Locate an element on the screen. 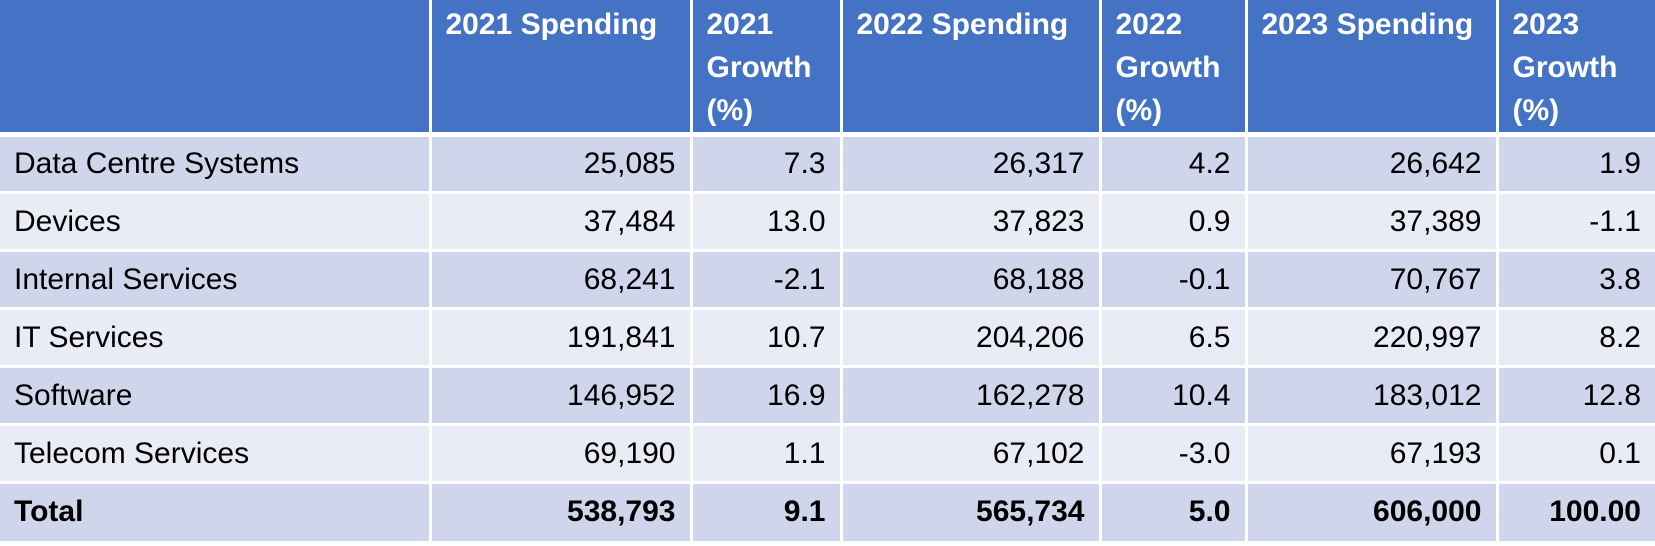 The height and width of the screenshot is (546, 1655). table-cell: 0.9 is located at coordinates (1174, 222).